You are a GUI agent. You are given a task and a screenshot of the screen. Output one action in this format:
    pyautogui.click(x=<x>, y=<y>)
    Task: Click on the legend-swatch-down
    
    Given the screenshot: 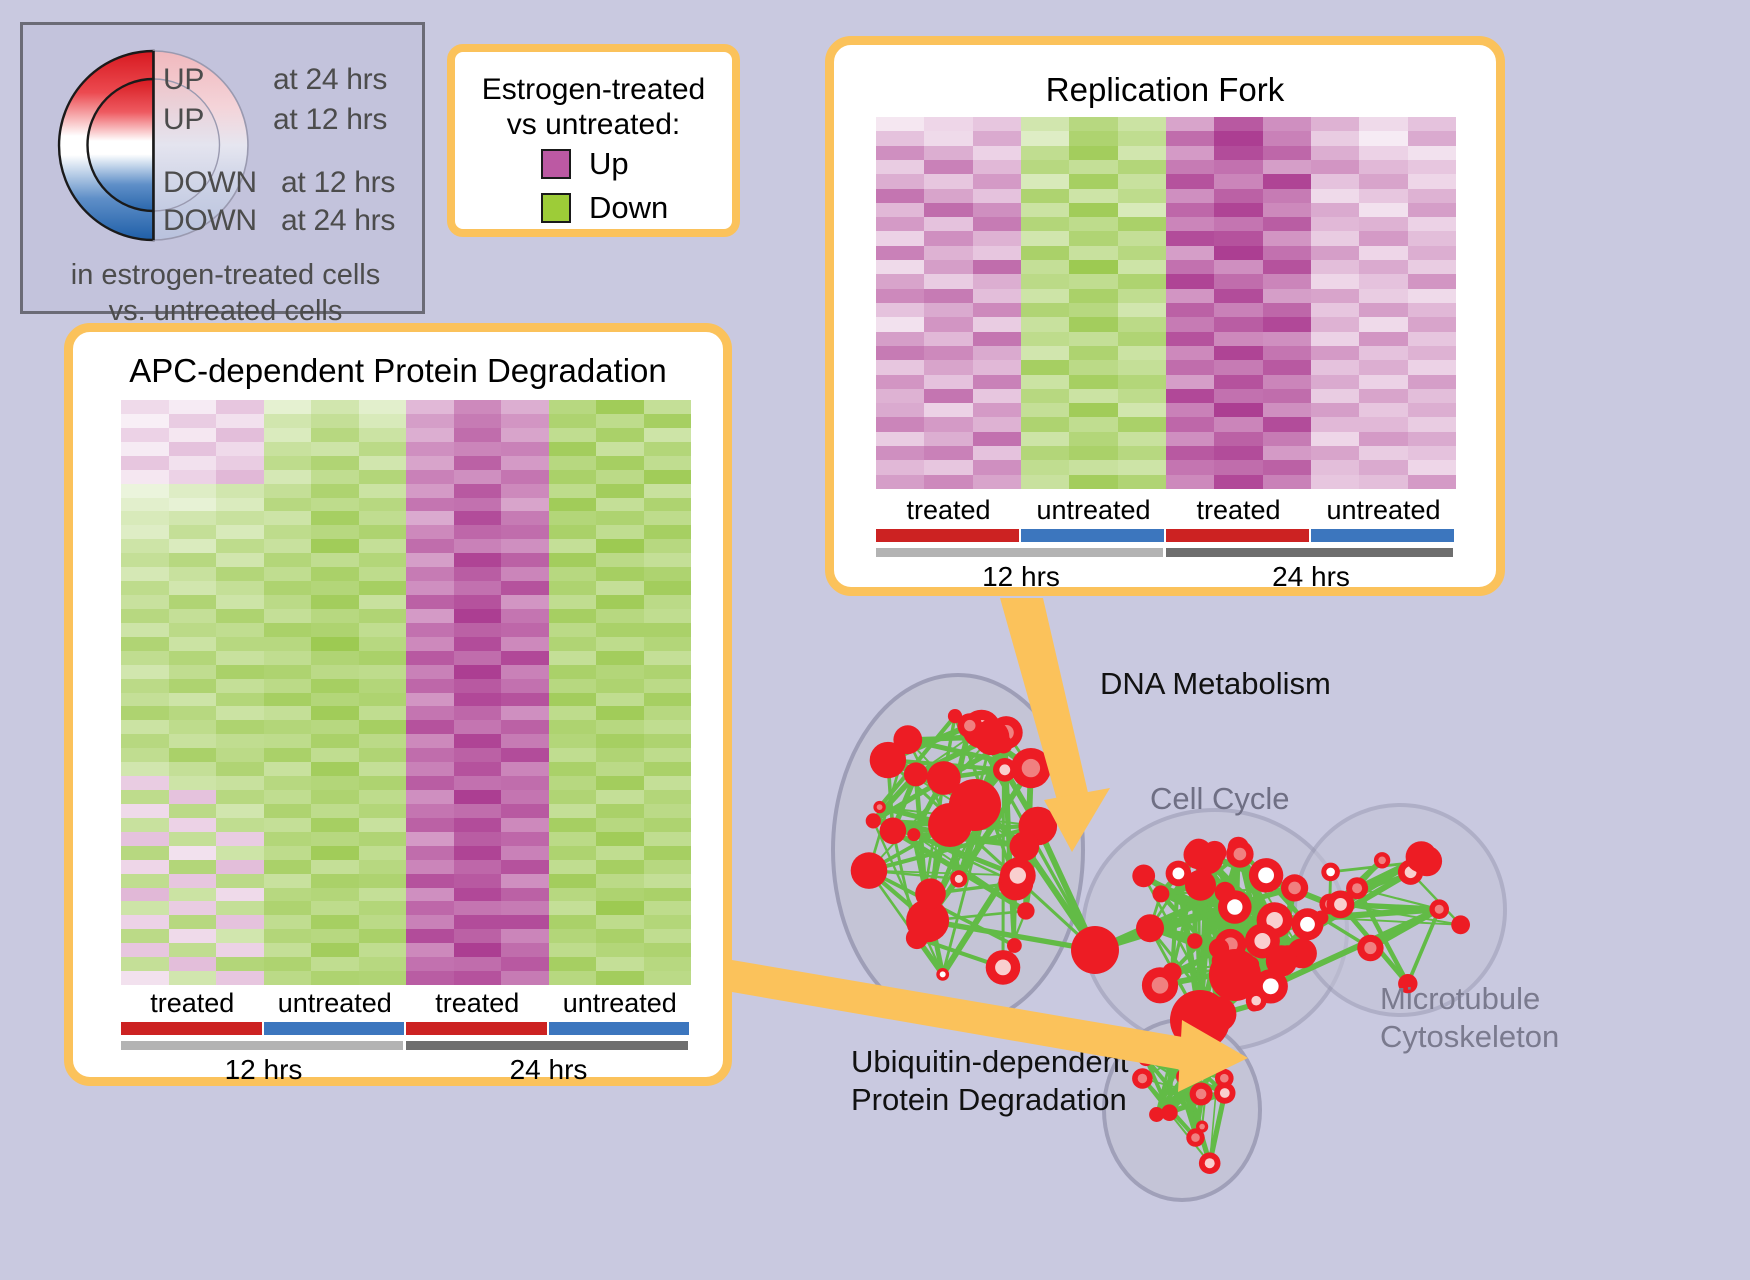 What is the action you would take?
    pyautogui.click(x=556, y=208)
    